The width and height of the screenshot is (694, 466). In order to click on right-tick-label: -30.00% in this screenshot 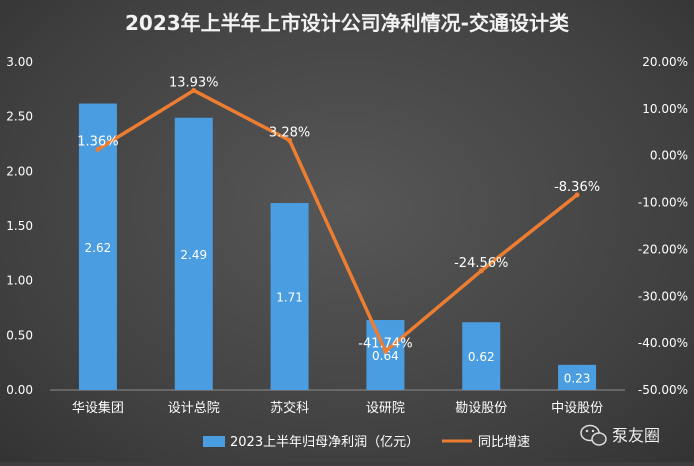, I will do `click(663, 296)`.